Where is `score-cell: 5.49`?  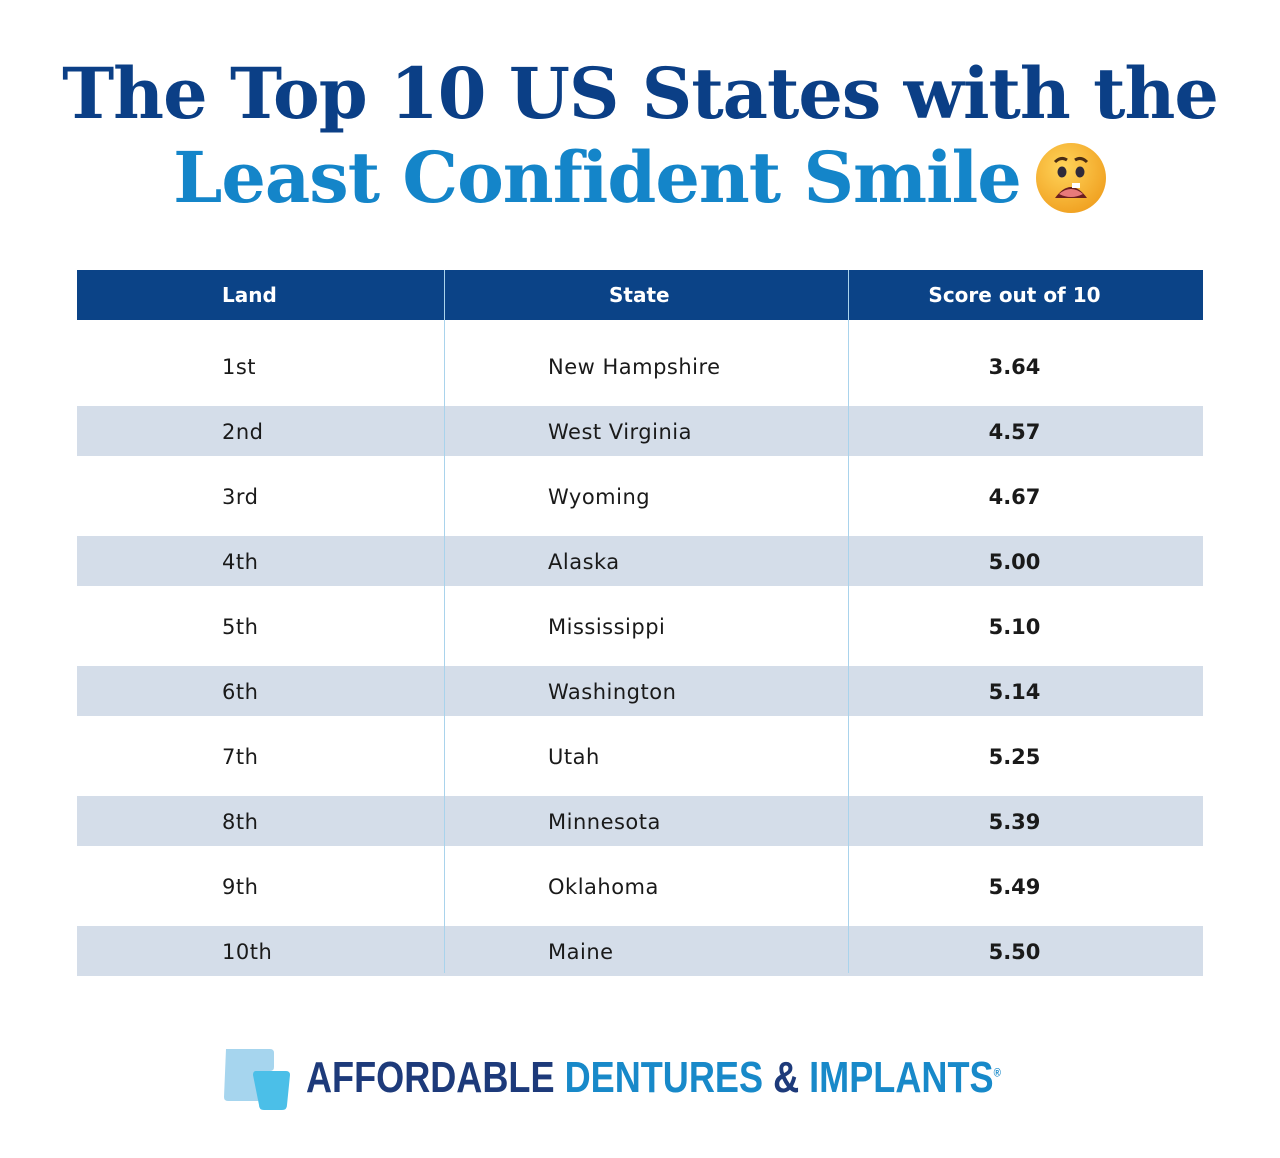 score-cell: 5.49 is located at coordinates (1014, 886).